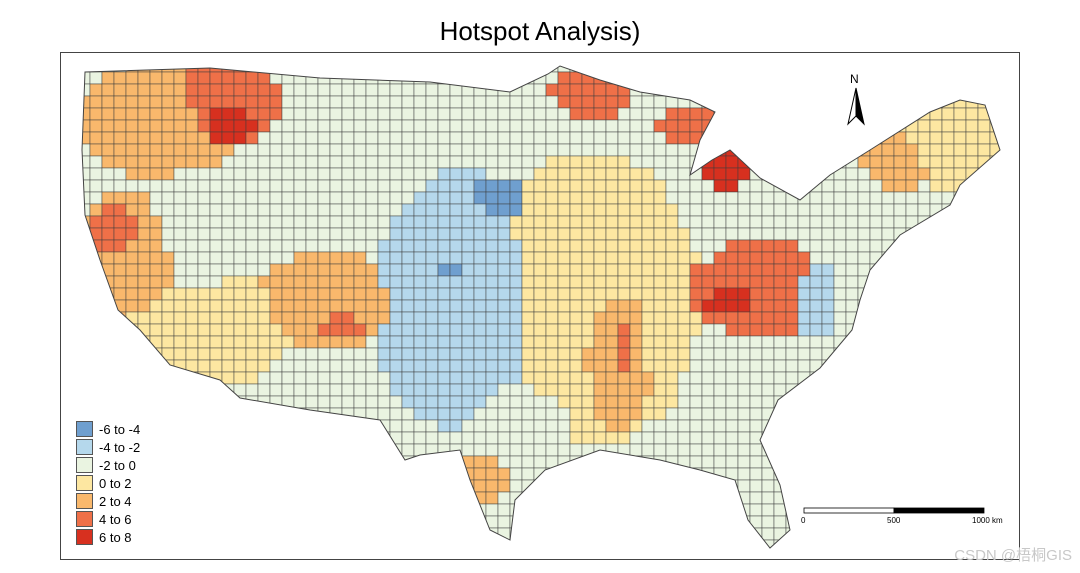 The height and width of the screenshot is (573, 1080). I want to click on legend-swatch, so click(84, 483).